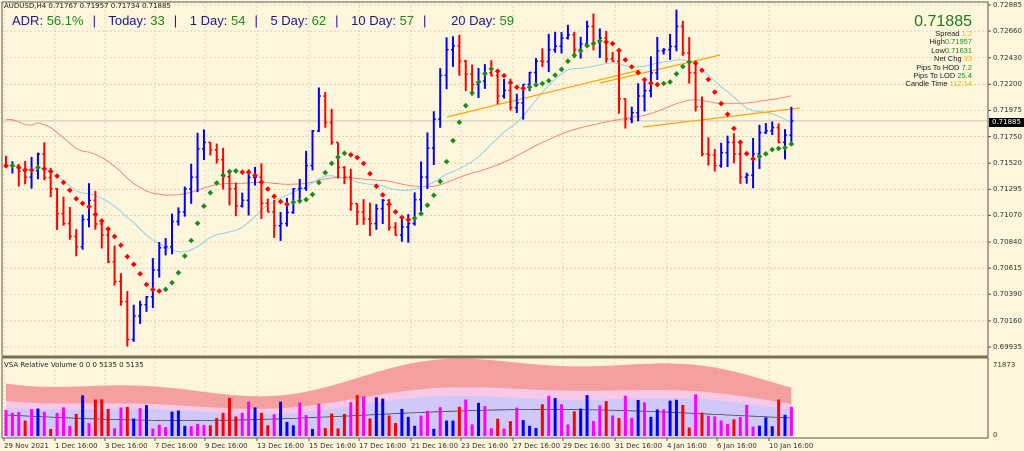  I want to click on time-tick-label: 7 Dec 16:00, so click(176, 446).